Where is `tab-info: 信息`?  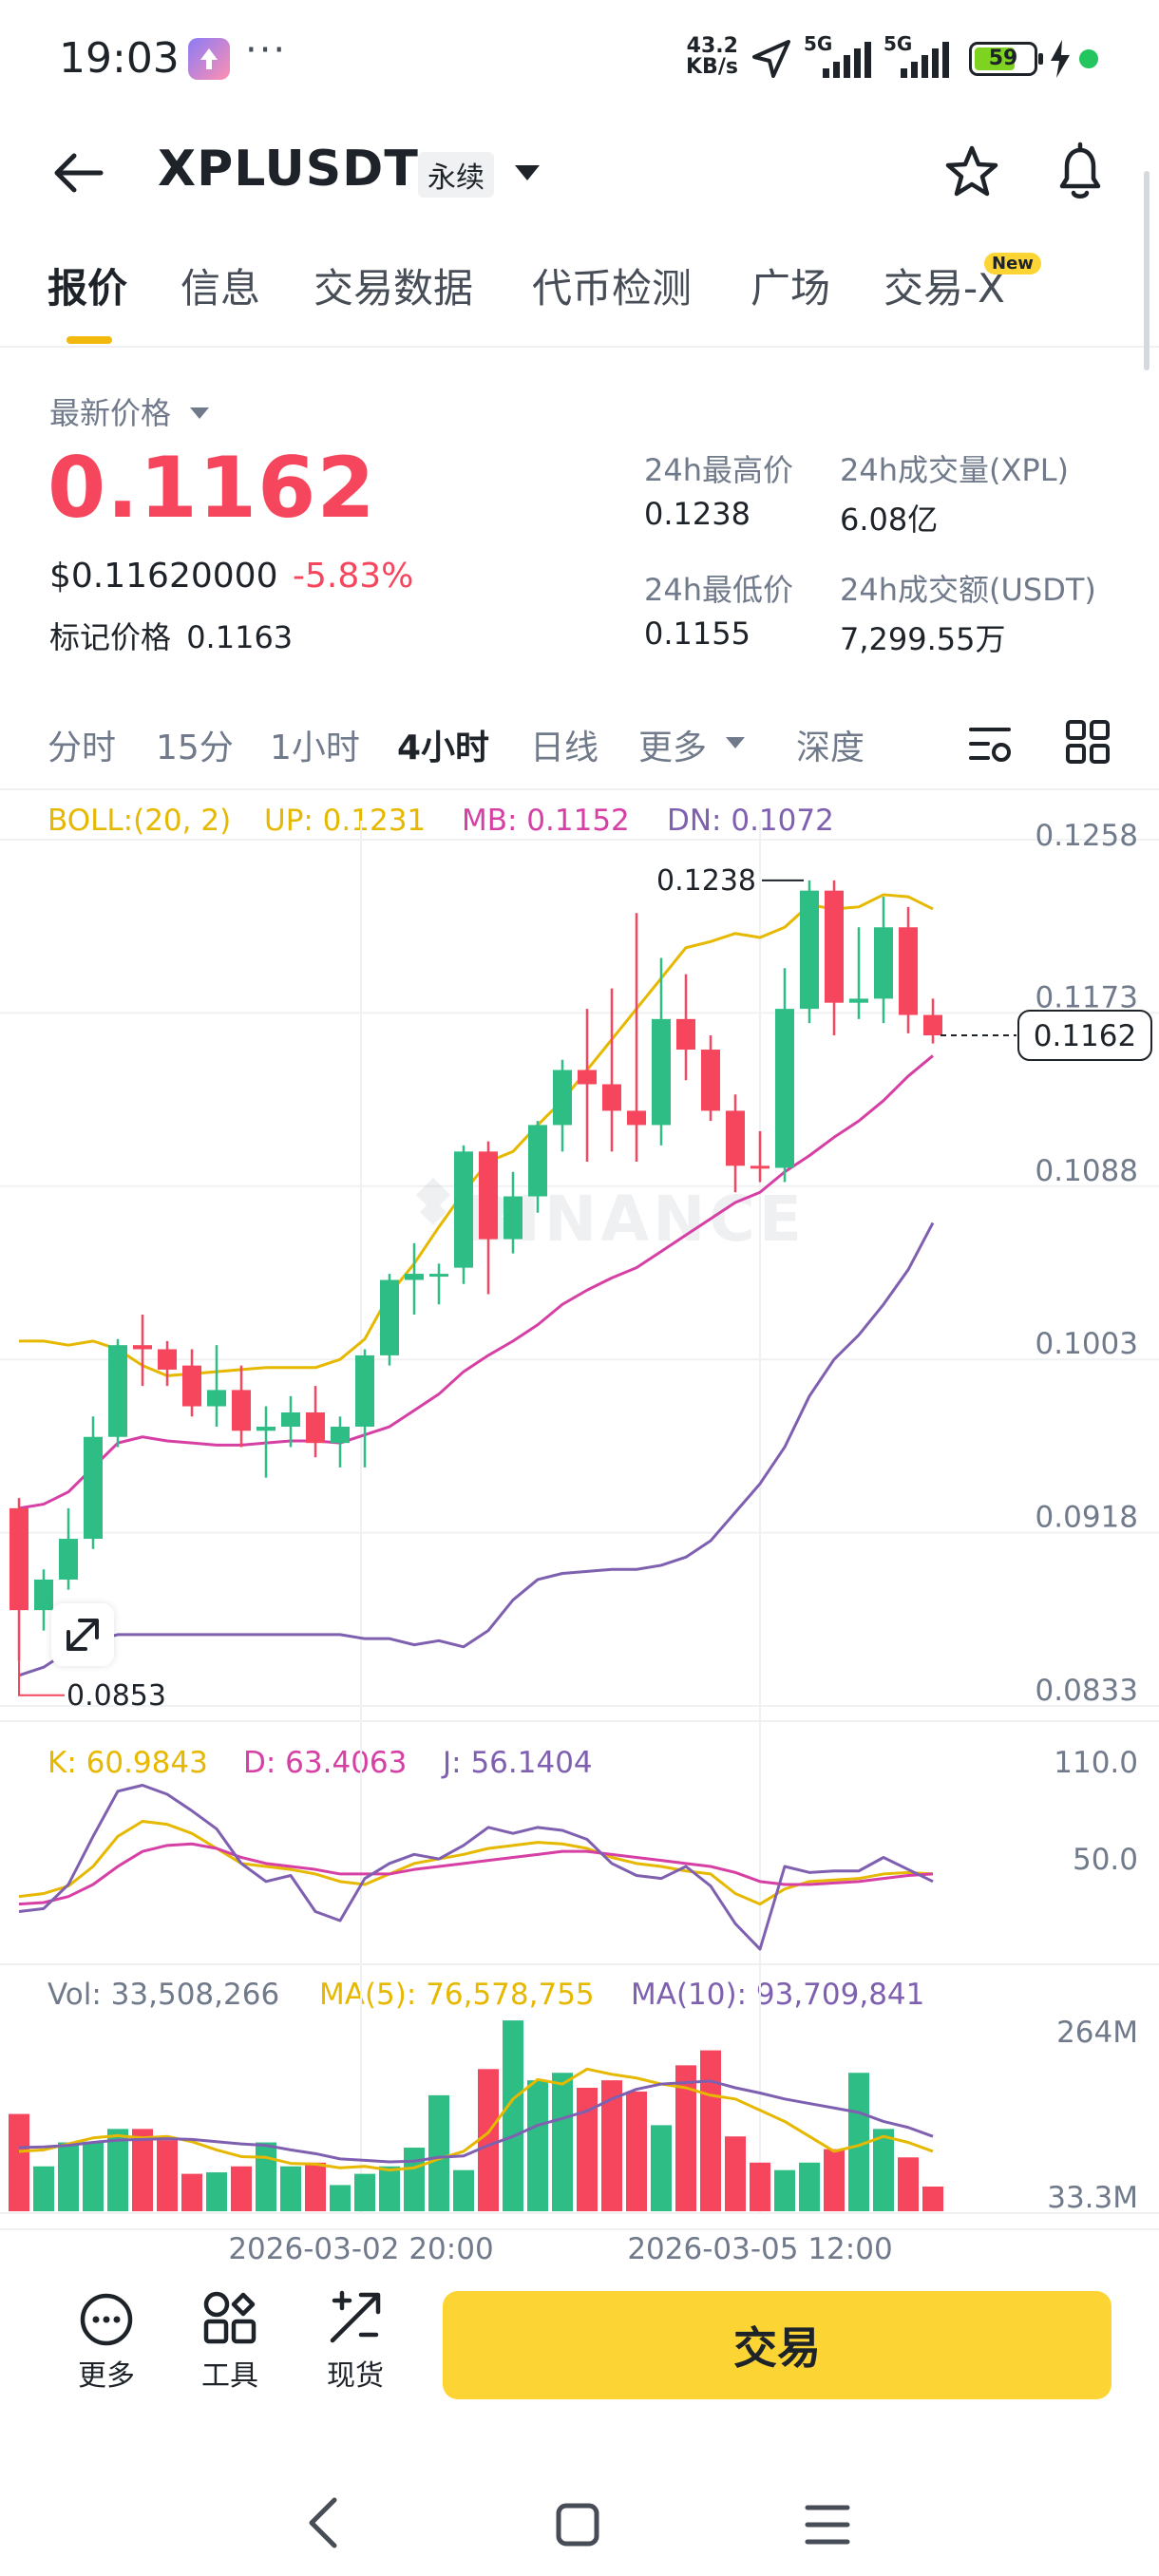
tab-info: 信息 is located at coordinates (220, 288).